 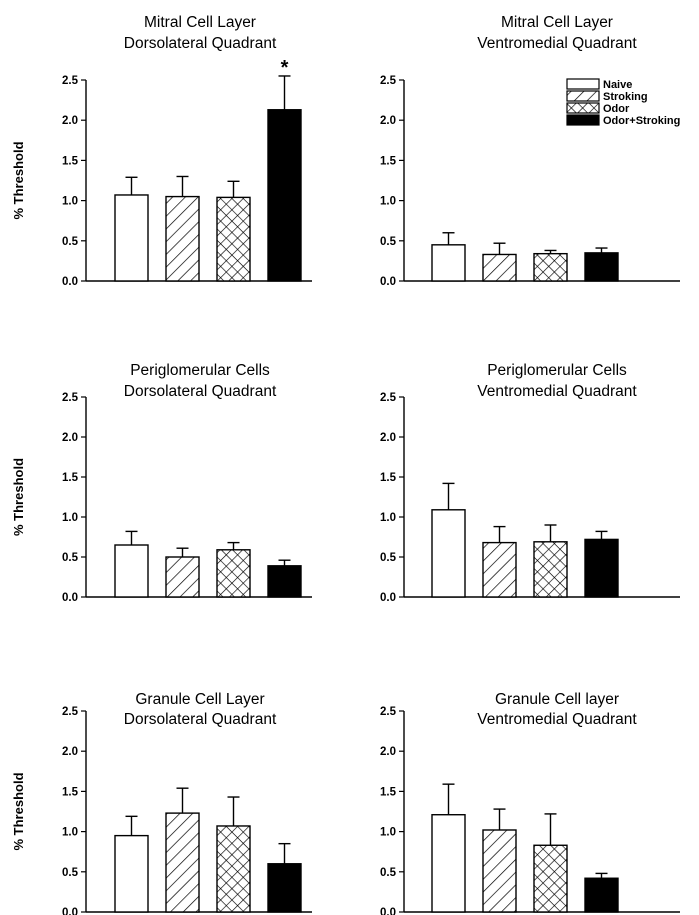 I want to click on y-tick-label-3-3: 1.5, so click(x=388, y=478).